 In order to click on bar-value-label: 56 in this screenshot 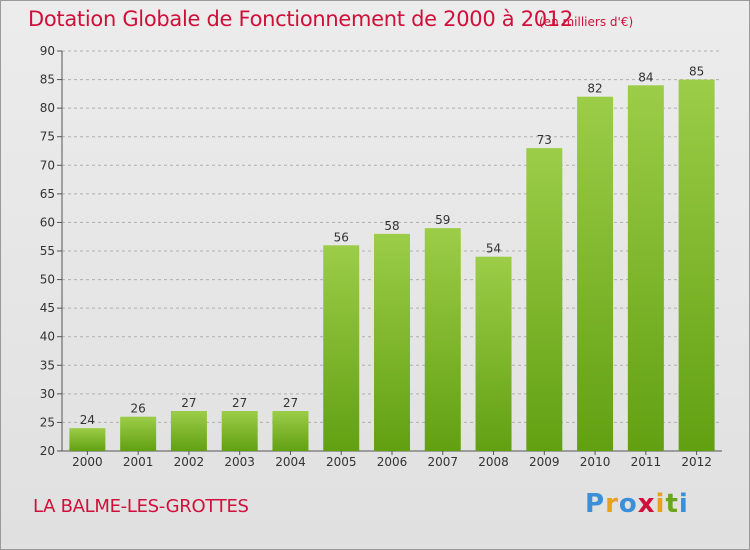, I will do `click(341, 237)`.